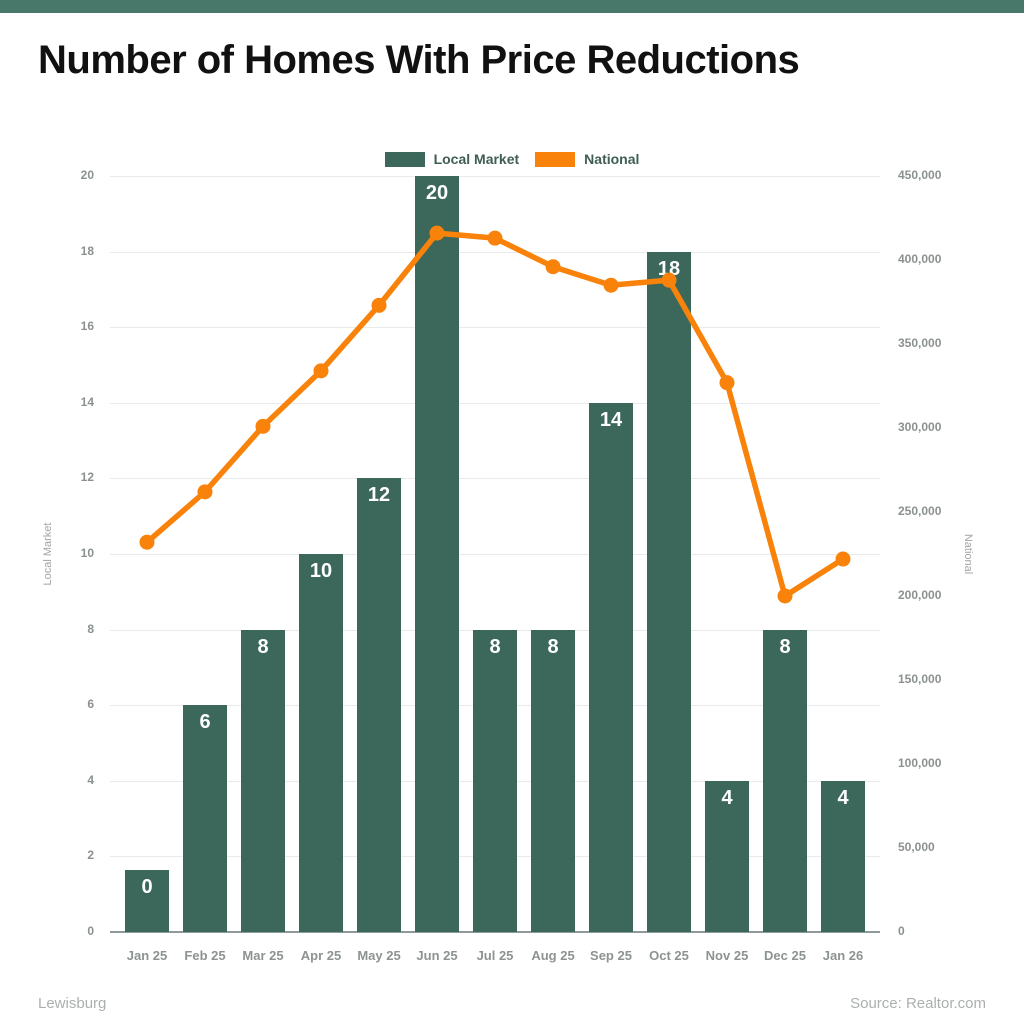 The image size is (1024, 1024). Describe the element at coordinates (321, 571) in the screenshot. I see `bar-value-label: 10` at that location.